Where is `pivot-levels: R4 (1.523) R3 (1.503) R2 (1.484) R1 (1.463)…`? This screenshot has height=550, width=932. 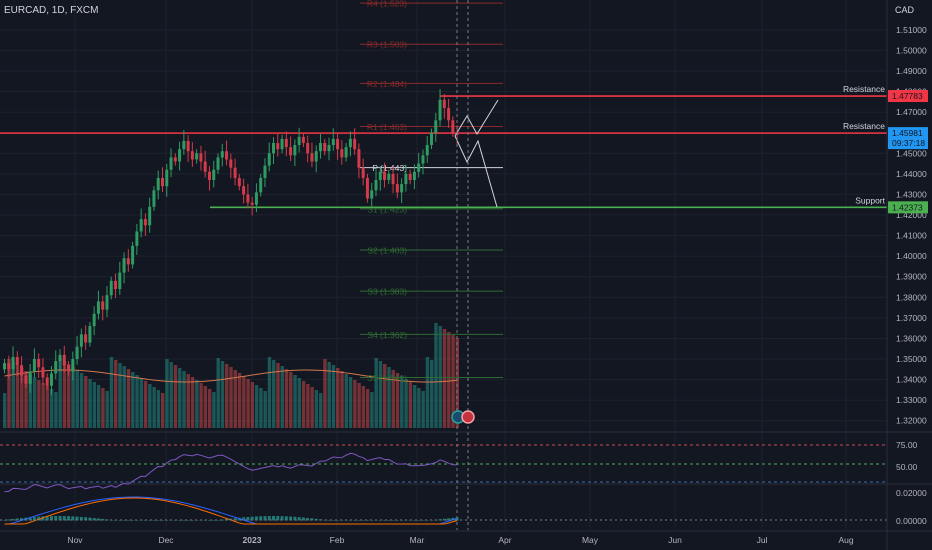 pivot-levels: R4 (1.523) R3 (1.503) R2 (1.484) R1 (1.463)… is located at coordinates (431, 191).